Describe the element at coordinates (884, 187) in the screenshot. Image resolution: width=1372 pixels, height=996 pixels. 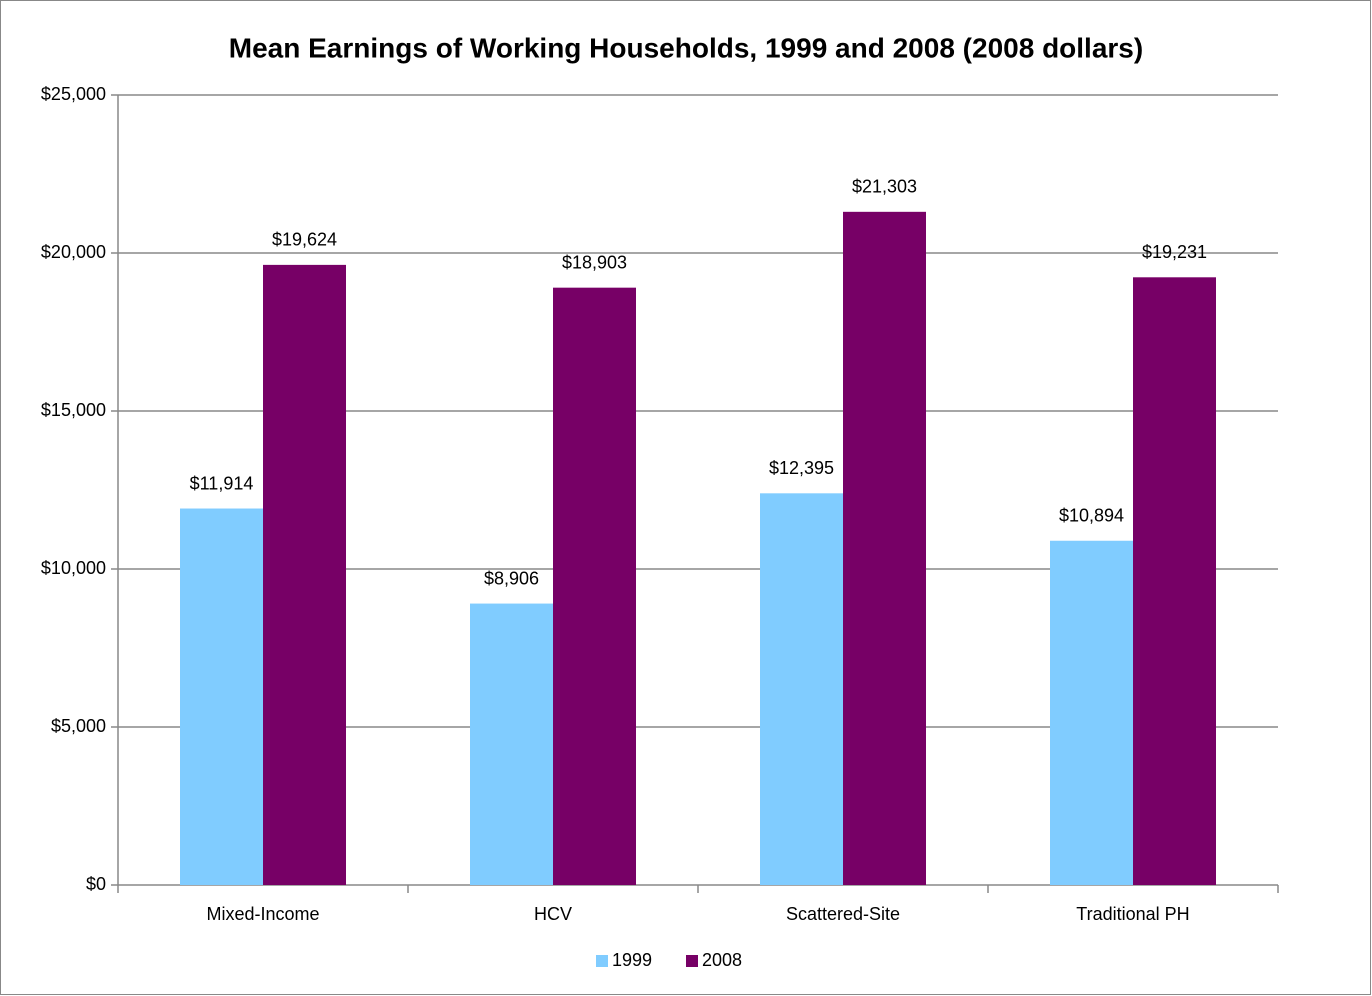
I see `value-label: $21,303` at that location.